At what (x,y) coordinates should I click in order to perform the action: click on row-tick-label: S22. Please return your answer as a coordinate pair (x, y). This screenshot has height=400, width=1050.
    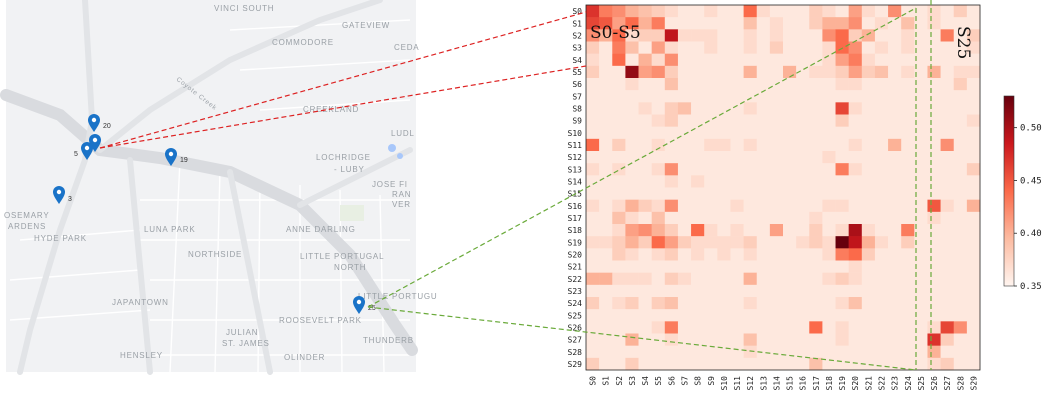
    Looking at the image, I should click on (575, 279).